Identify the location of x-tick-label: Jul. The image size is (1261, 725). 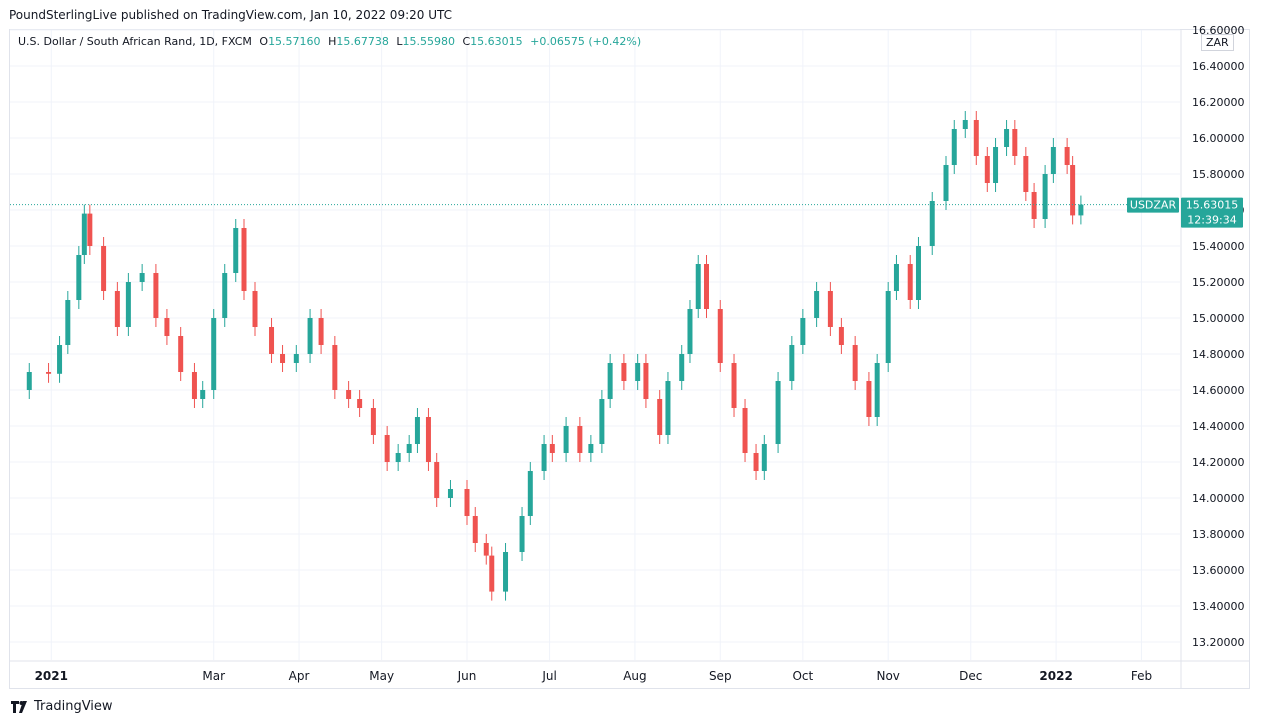
(548, 676).